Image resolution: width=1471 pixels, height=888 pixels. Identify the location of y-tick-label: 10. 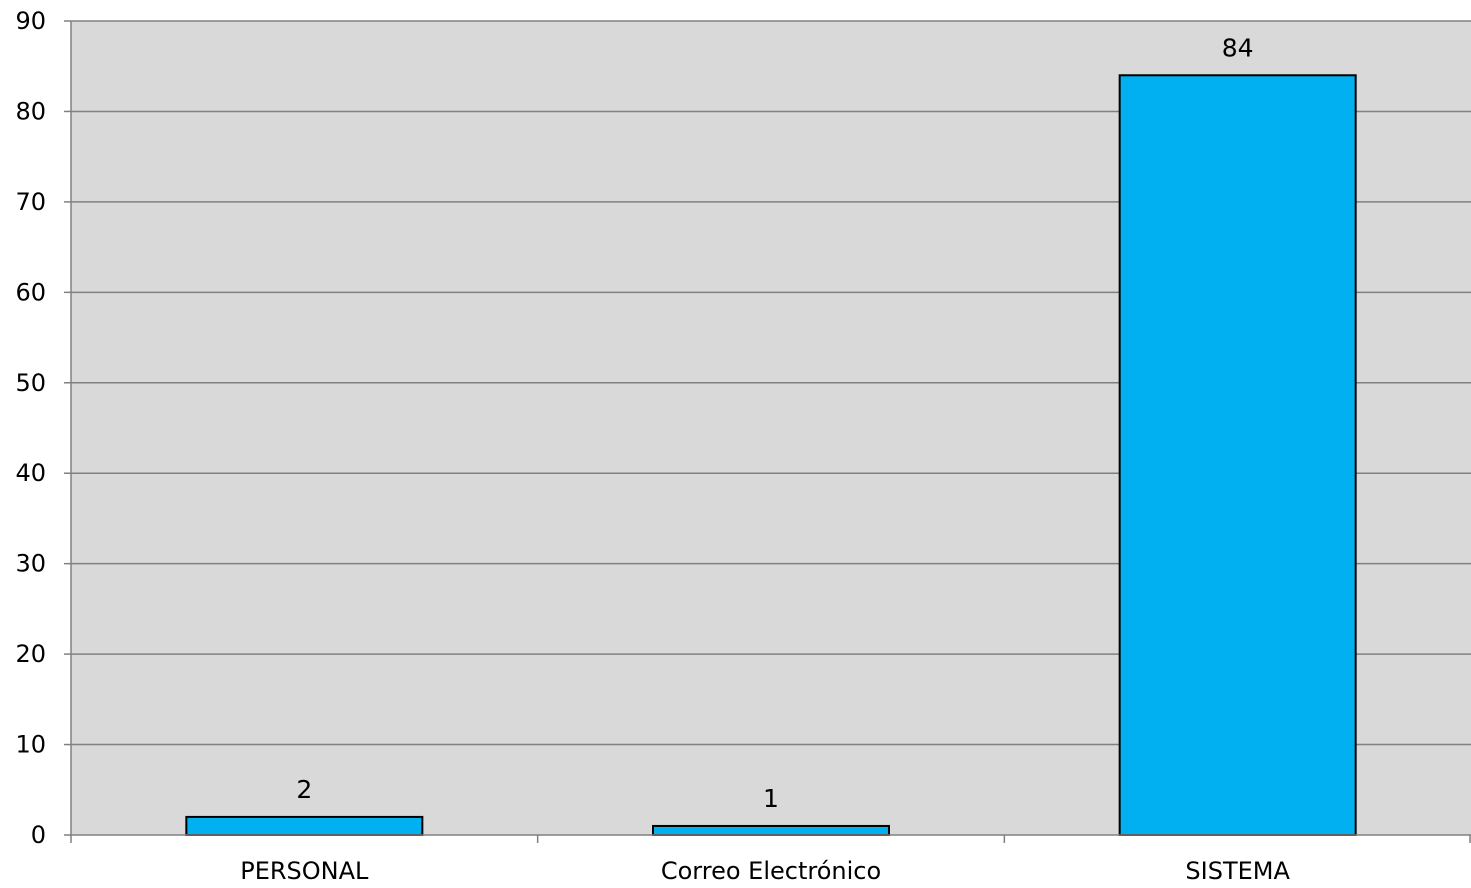
(30, 745).